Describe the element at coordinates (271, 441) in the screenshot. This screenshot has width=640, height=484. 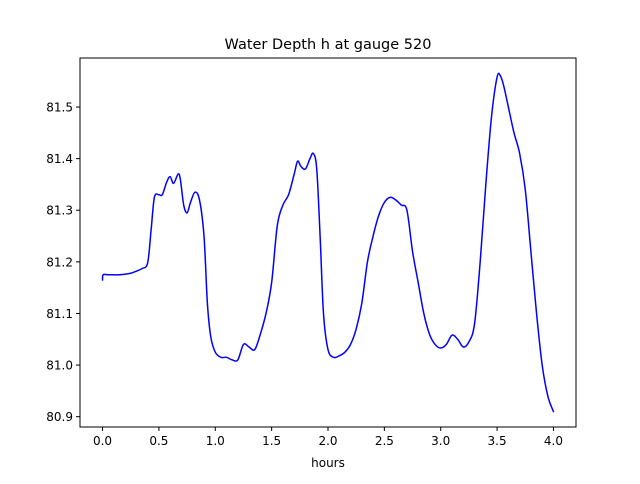
I see `x-tick-label: 1.5` at that location.